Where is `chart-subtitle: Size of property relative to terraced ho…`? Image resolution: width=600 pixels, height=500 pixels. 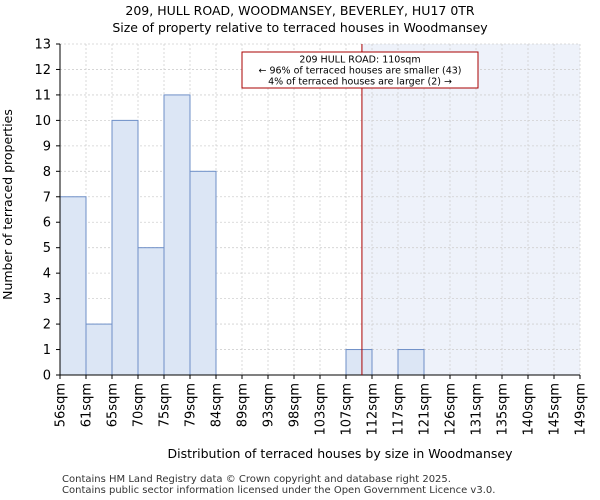 chart-subtitle: Size of property relative to terraced ho… is located at coordinates (300, 27).